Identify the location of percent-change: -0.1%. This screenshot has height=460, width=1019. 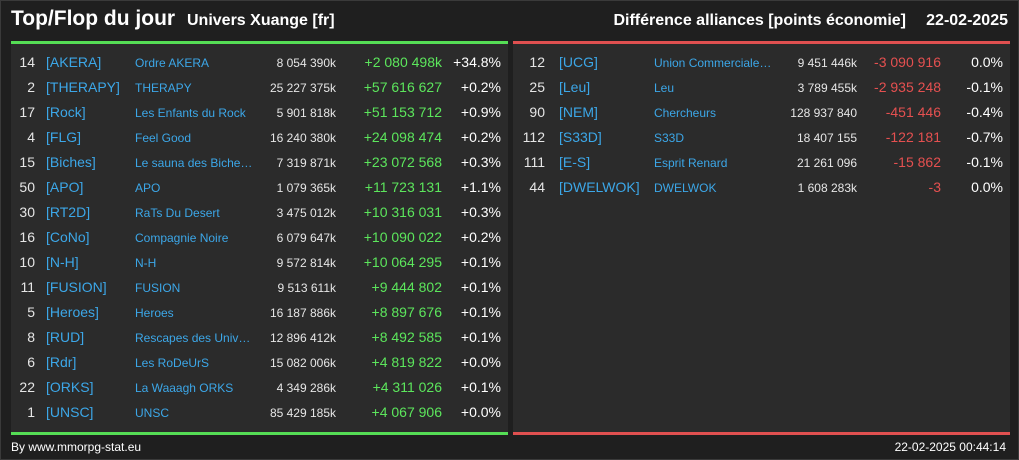
(984, 87).